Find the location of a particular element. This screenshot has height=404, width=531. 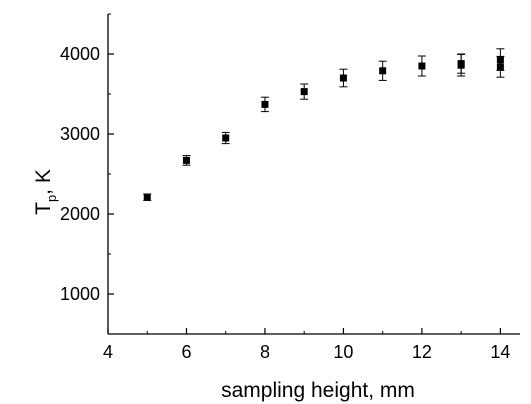

y-axis-label-main: T is located at coordinates (43, 208).